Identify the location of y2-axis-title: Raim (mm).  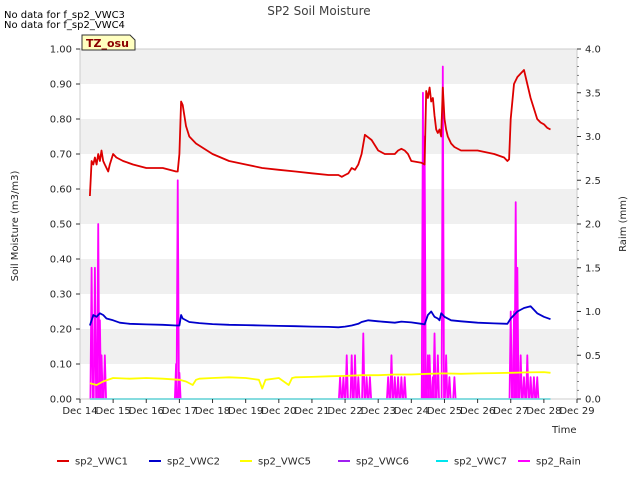
(623, 224).